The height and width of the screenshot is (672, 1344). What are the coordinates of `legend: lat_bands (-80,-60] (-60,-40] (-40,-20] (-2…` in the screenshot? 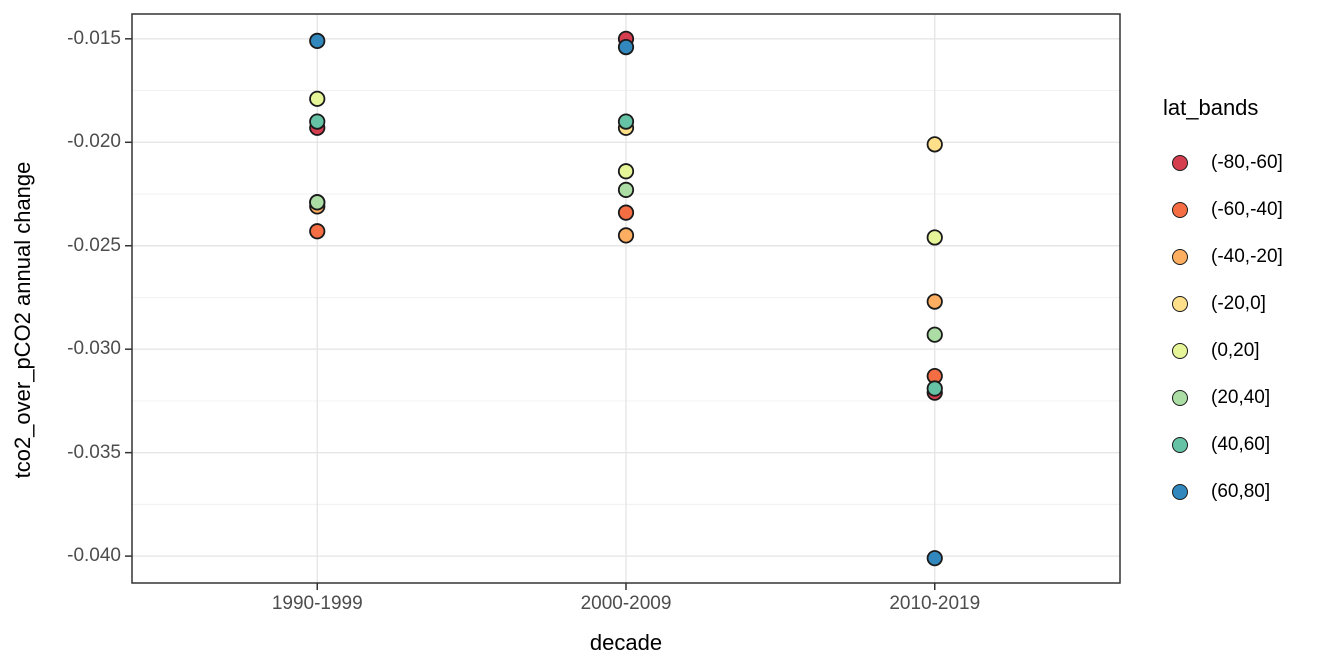 It's located at (1223, 305).